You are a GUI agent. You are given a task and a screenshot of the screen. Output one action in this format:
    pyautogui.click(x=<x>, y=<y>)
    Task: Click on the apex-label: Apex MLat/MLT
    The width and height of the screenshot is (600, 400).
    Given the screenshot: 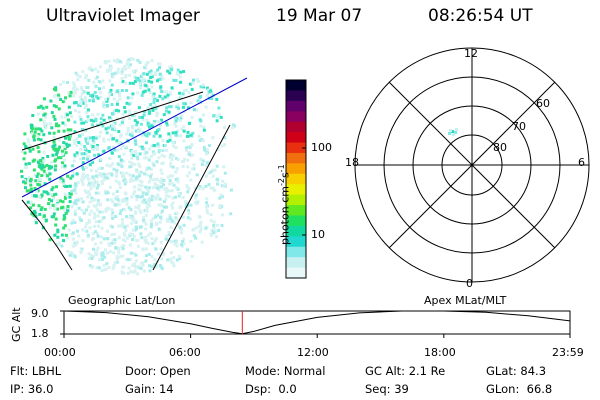 What is the action you would take?
    pyautogui.click(x=465, y=300)
    